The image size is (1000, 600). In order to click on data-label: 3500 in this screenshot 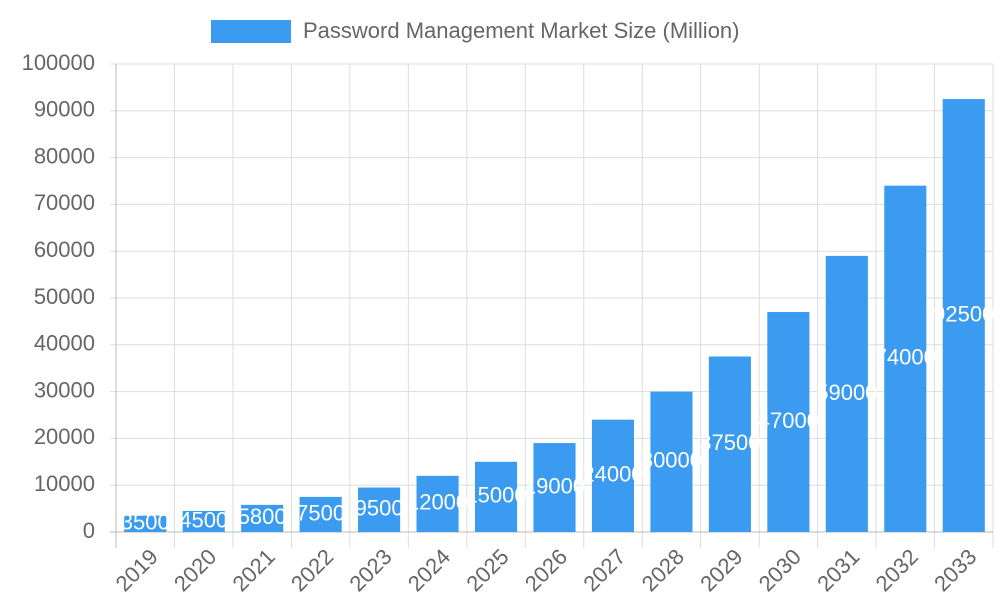, I will do `click(145, 522)`.